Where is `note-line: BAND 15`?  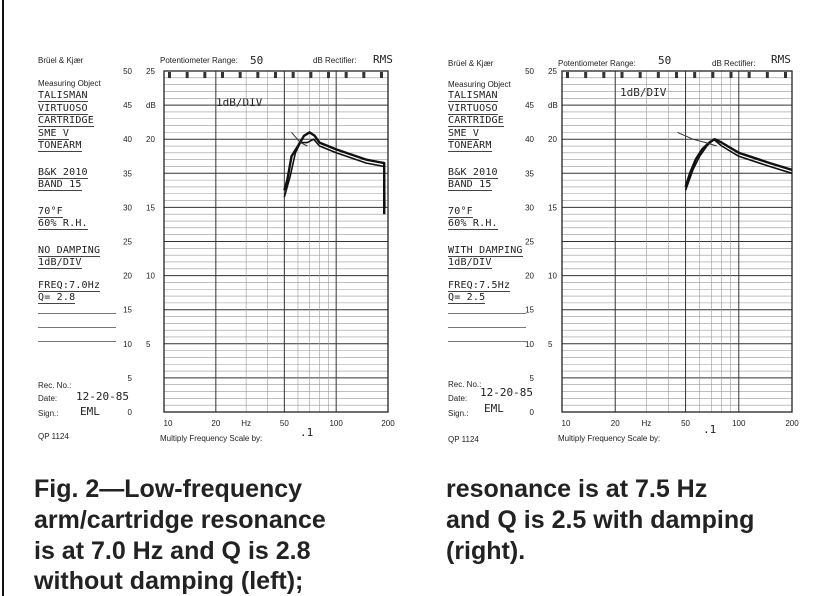 note-line: BAND 15 is located at coordinates (60, 185).